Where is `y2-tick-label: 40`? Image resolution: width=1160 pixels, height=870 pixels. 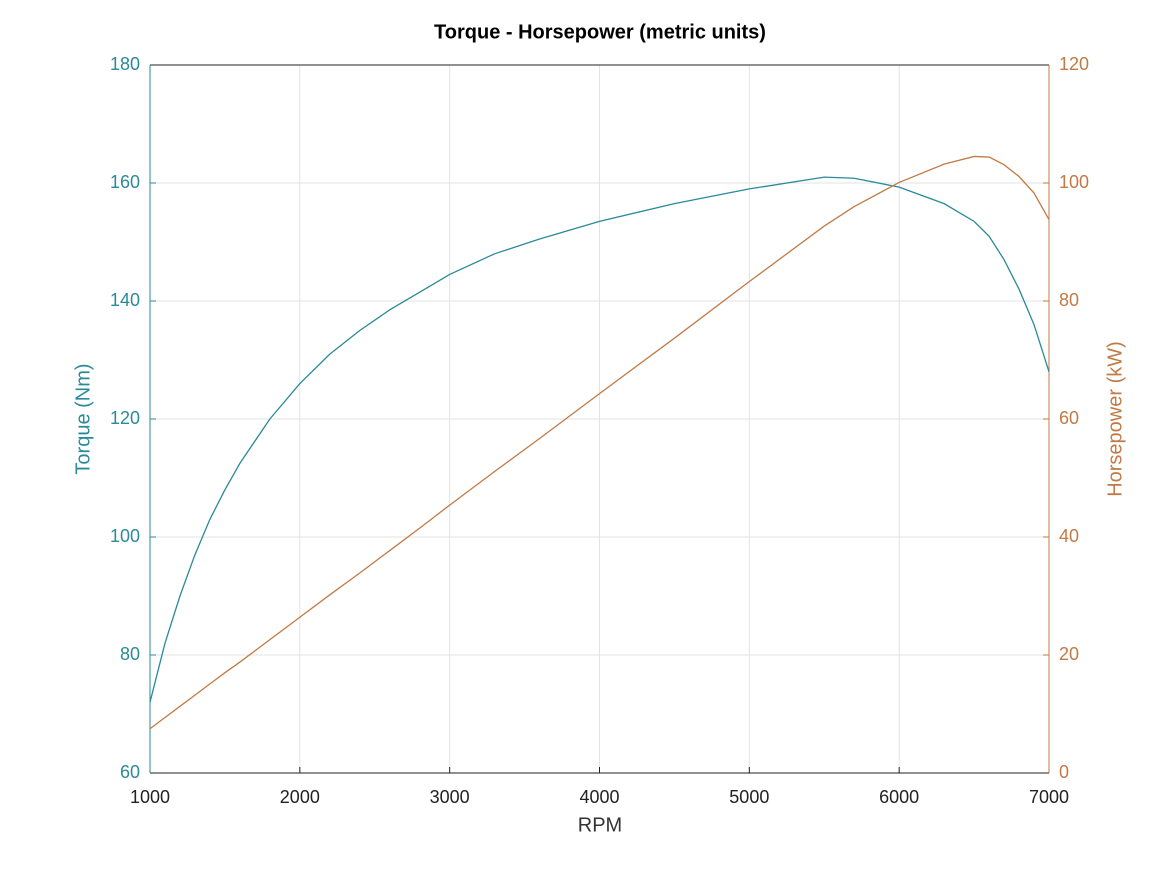
y2-tick-label: 40 is located at coordinates (1069, 536).